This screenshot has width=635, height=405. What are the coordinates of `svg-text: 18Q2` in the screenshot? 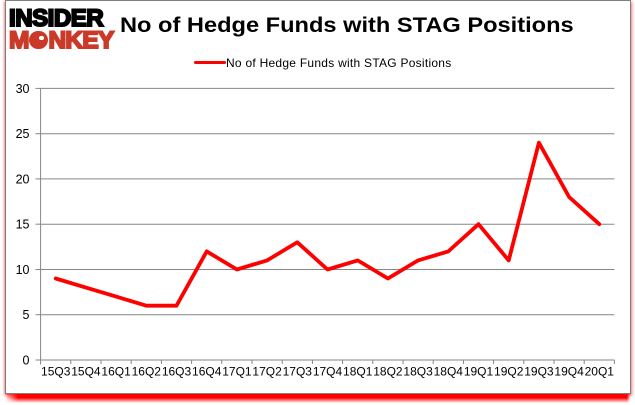 It's located at (388, 372).